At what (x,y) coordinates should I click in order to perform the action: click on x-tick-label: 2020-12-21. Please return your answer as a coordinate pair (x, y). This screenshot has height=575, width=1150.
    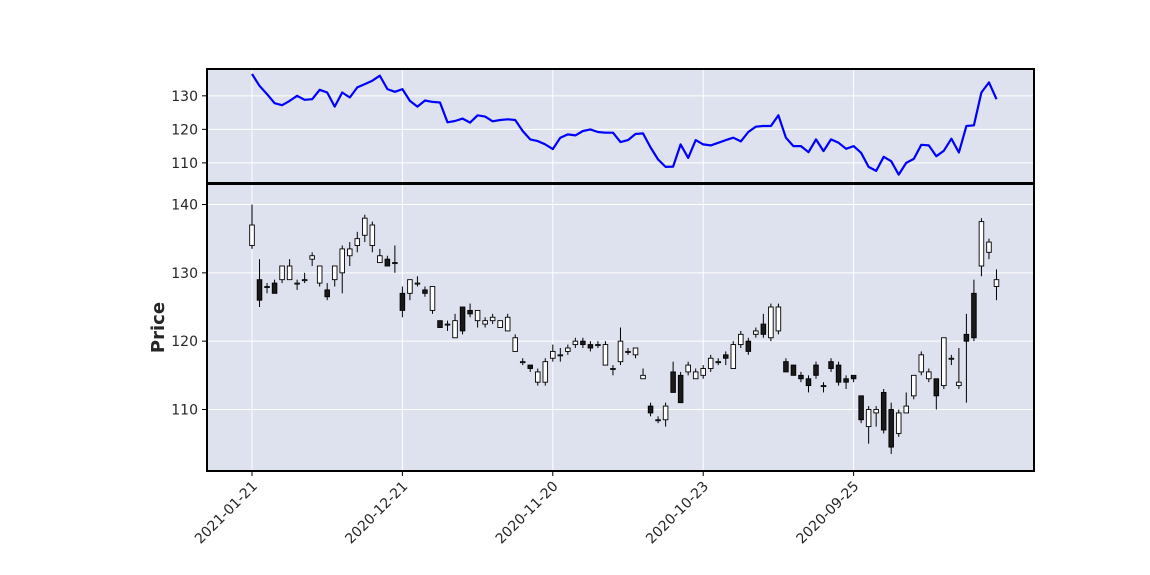
    Looking at the image, I should click on (376, 513).